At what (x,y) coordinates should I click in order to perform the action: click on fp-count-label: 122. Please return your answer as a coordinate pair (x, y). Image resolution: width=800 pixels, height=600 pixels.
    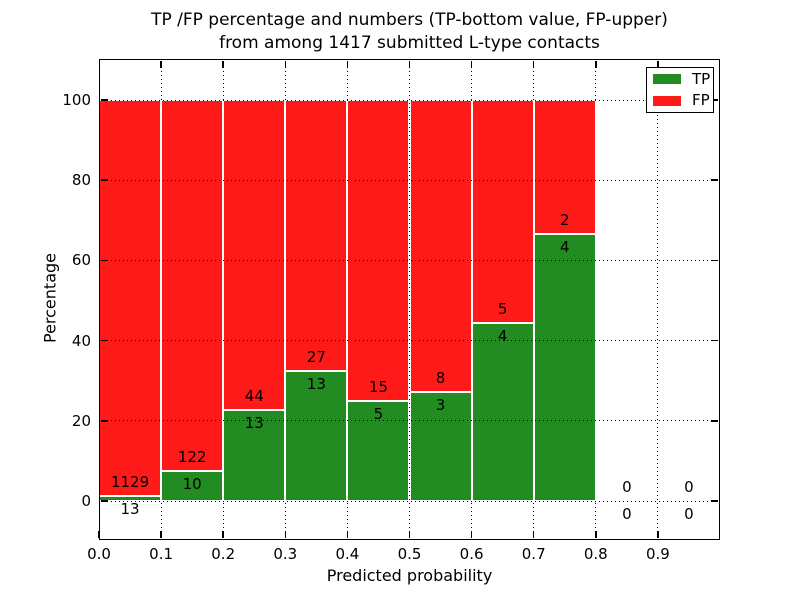
    Looking at the image, I should click on (192, 456).